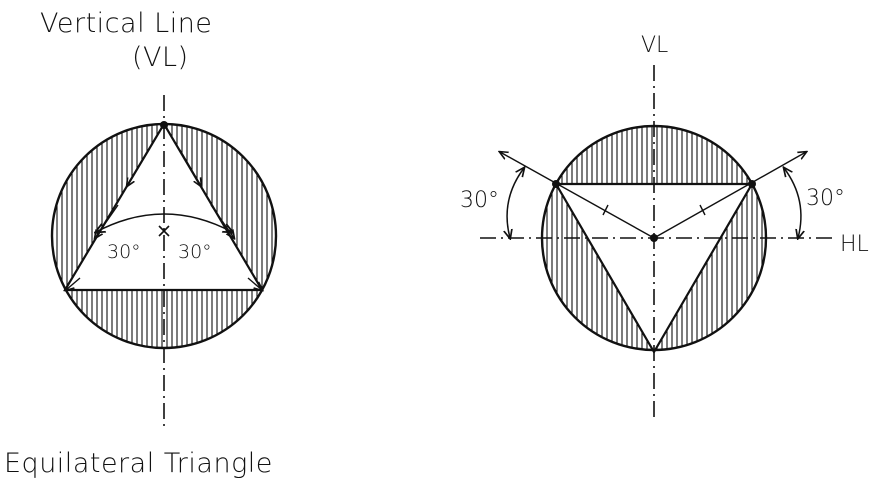 The image size is (885, 493). I want to click on right-angle-label-bg-r, so click(828, 196).